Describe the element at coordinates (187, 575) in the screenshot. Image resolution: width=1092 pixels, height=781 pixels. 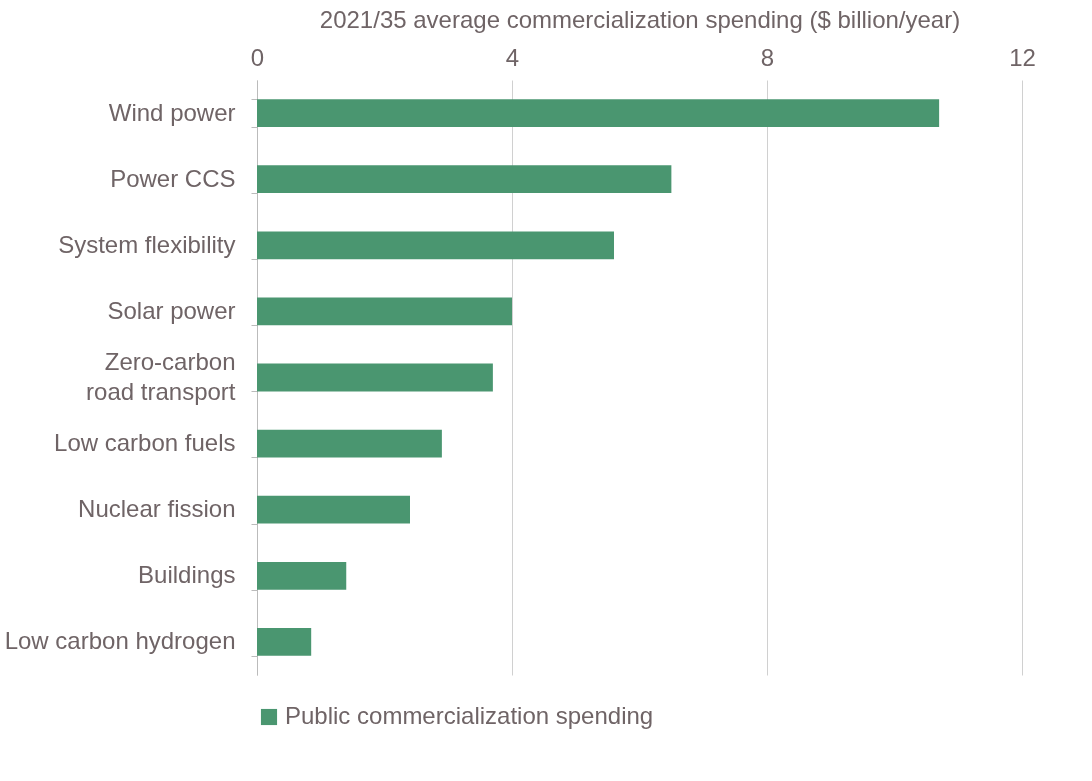
I see `y-tick-label: Buildings` at that location.